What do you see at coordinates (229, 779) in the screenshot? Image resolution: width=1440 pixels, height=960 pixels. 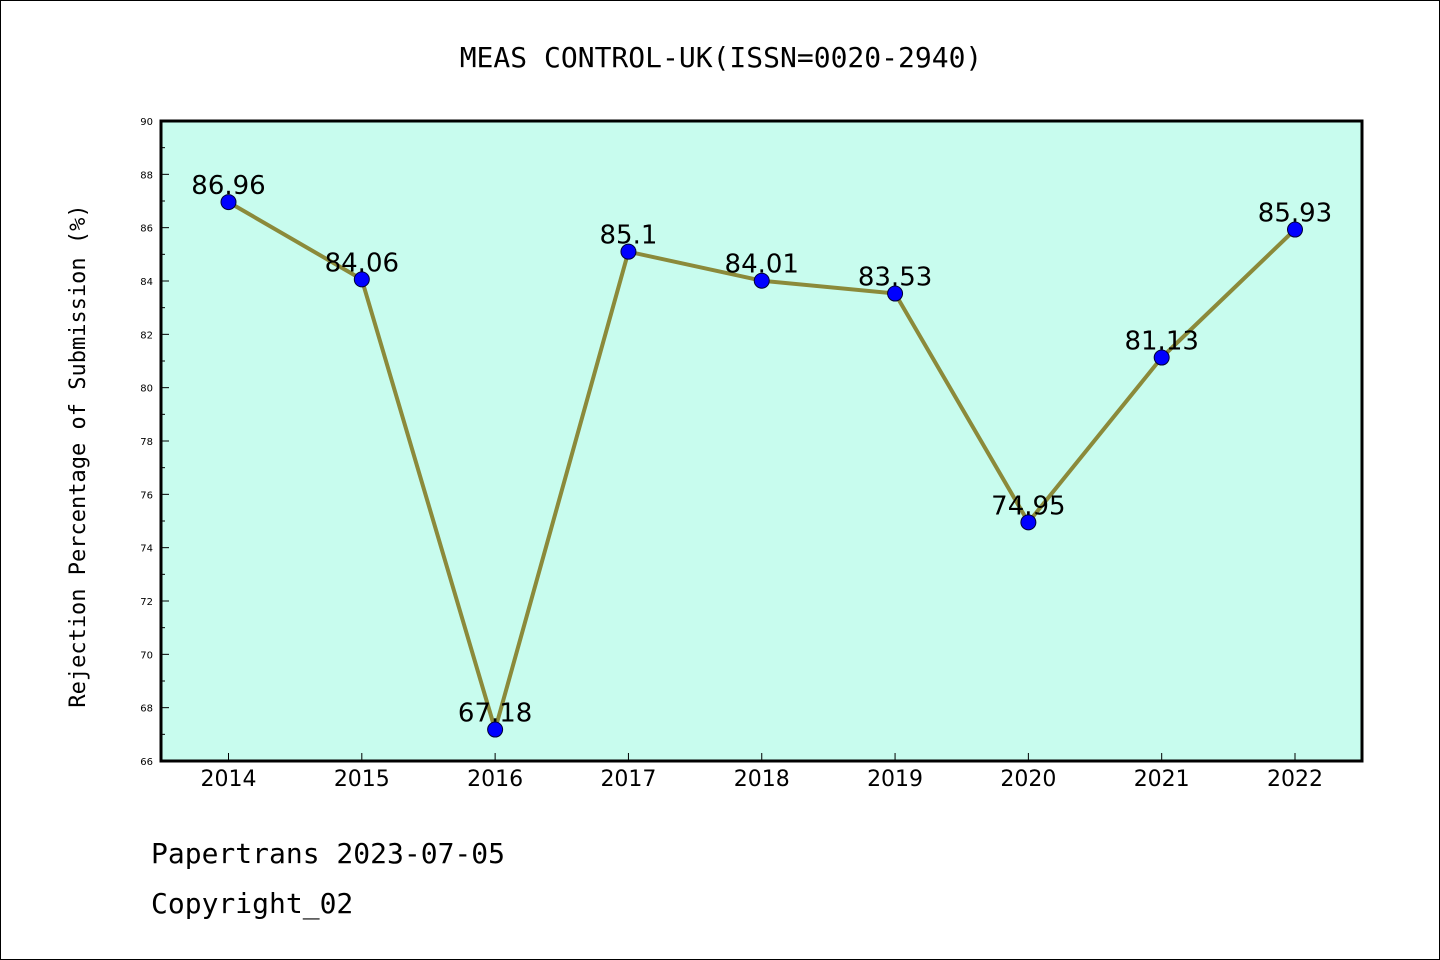 I see `x-tick-label: 2014` at bounding box center [229, 779].